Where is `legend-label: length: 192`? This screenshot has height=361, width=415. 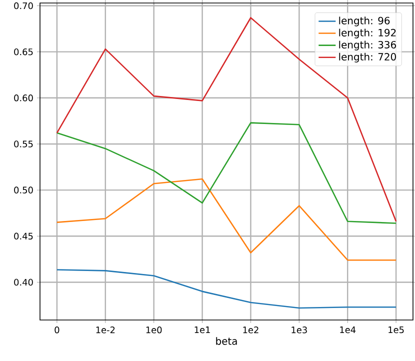
legend-label: length: 192 is located at coordinates (367, 33).